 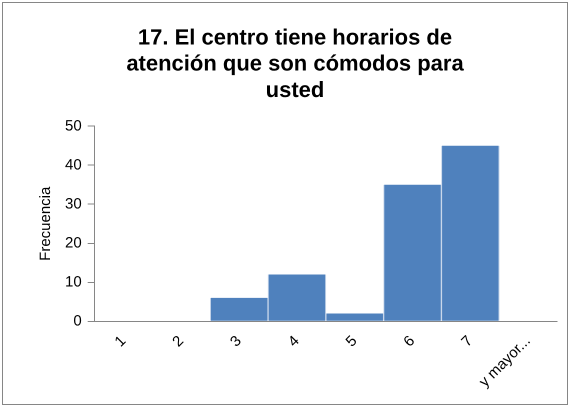 I want to click on chart-title: 17. El centro tiene horarios de atención que son cómodos para usted, so click(x=295, y=63).